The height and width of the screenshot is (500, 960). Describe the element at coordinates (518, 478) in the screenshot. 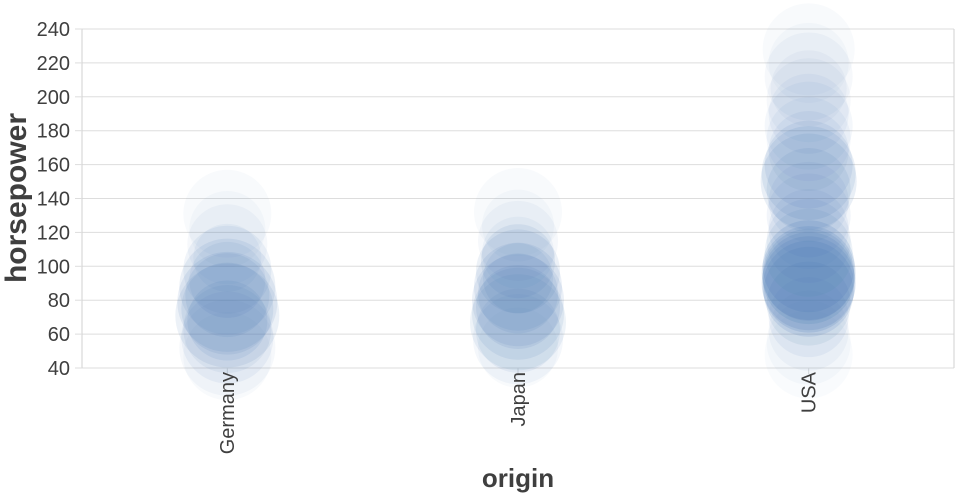

I see `x-axis-title: origin` at that location.